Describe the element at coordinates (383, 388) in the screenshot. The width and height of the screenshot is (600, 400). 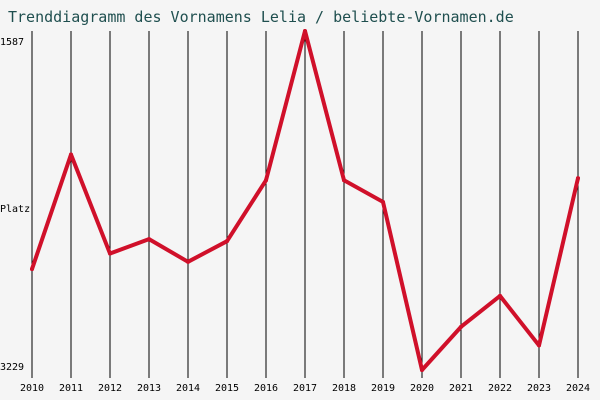
I see `x-tick-2019: 2019` at that location.